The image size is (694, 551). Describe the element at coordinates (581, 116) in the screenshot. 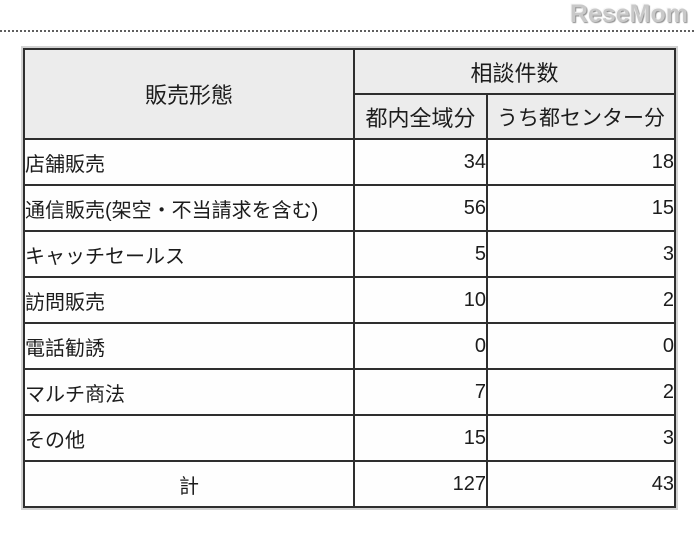

I see `header-metro-center-share: うち都センター分` at that location.